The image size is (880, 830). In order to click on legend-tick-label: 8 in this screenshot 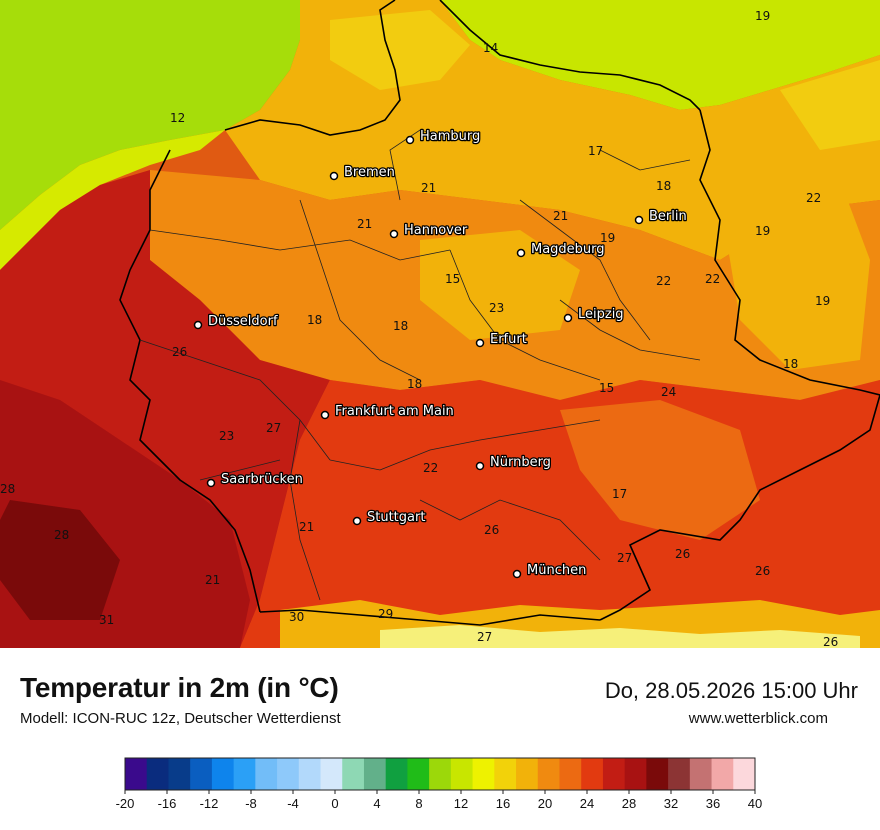, I will do `click(418, 803)`.